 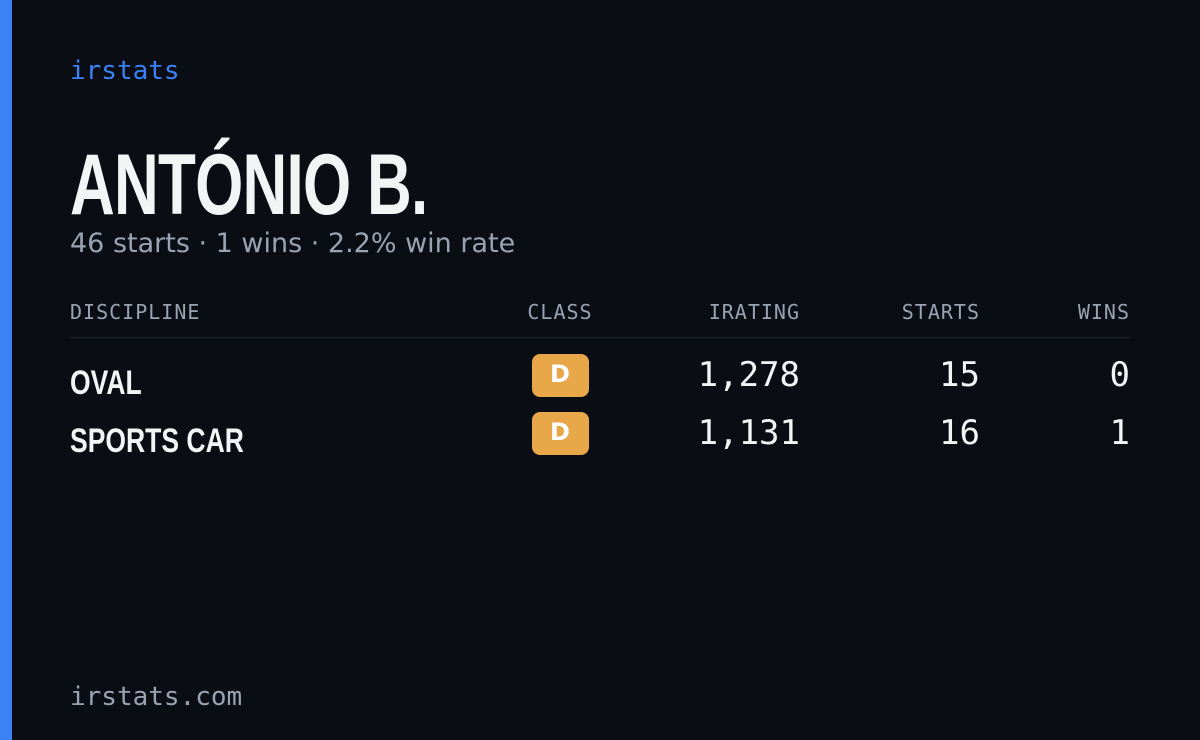 What do you see at coordinates (1119, 433) in the screenshot?
I see `wins-value: 1` at bounding box center [1119, 433].